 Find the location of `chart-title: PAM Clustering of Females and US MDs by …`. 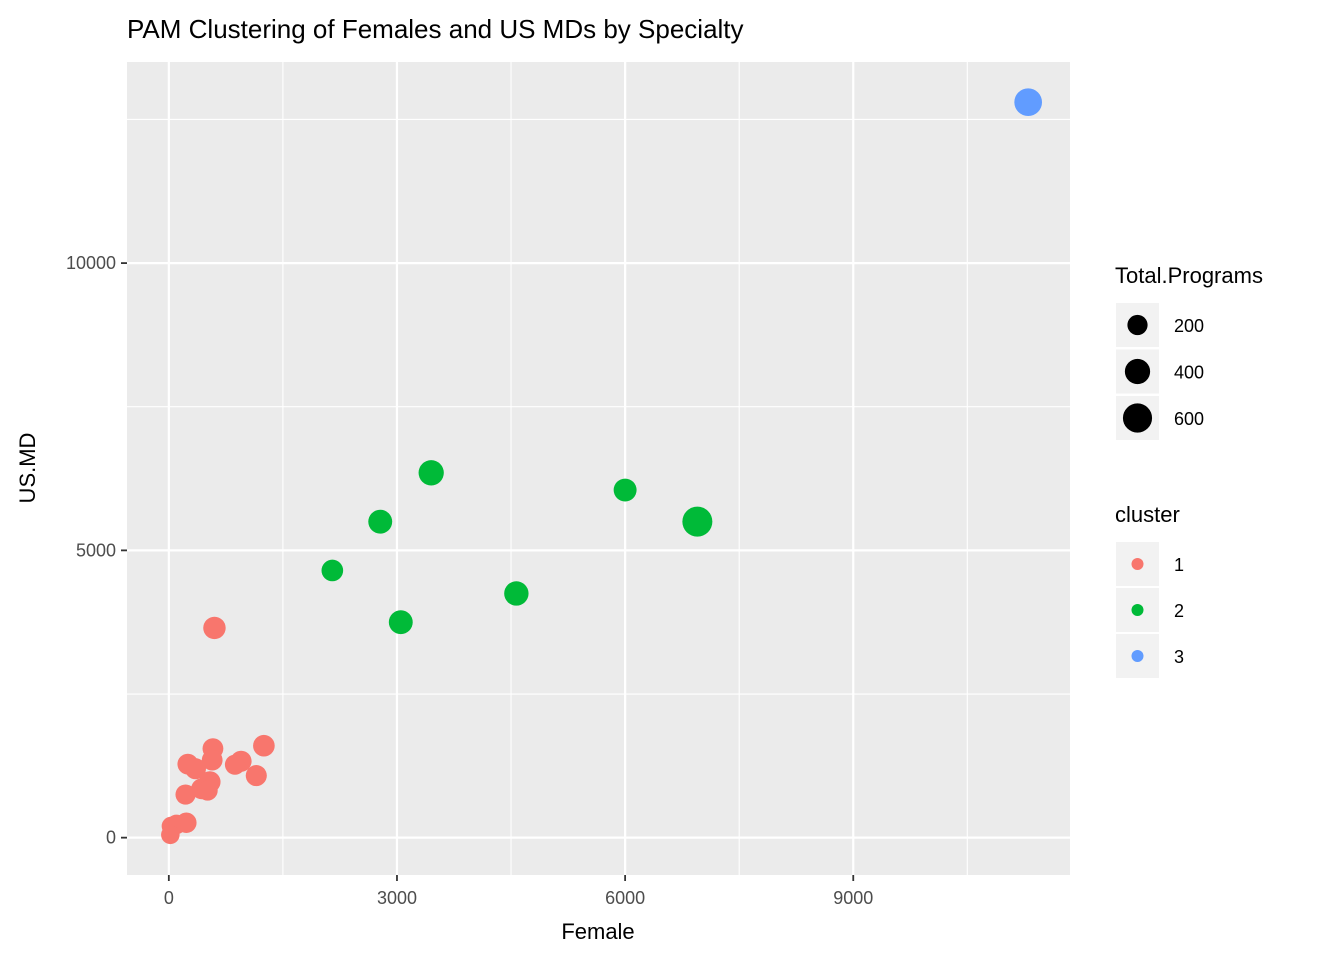

chart-title: PAM Clustering of Females and US MDs by … is located at coordinates (435, 29).